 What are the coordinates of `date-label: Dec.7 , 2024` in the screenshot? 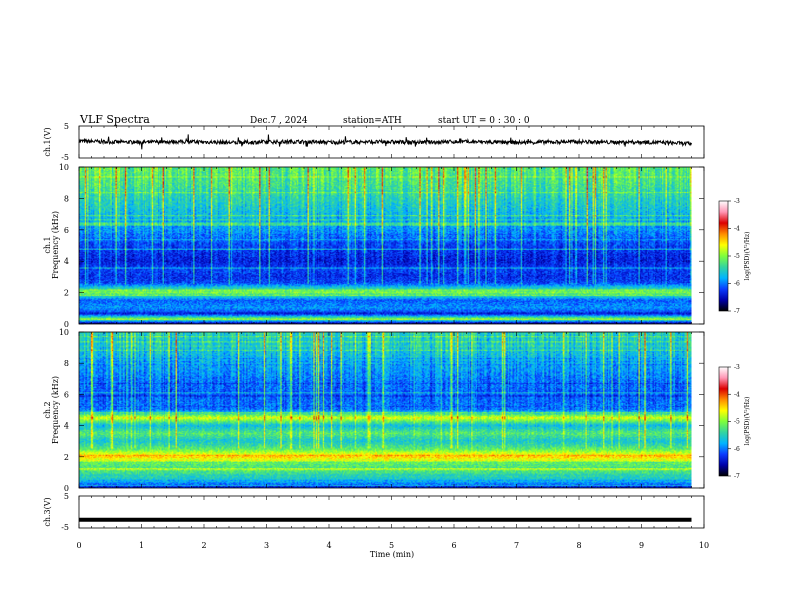 It's located at (279, 121).